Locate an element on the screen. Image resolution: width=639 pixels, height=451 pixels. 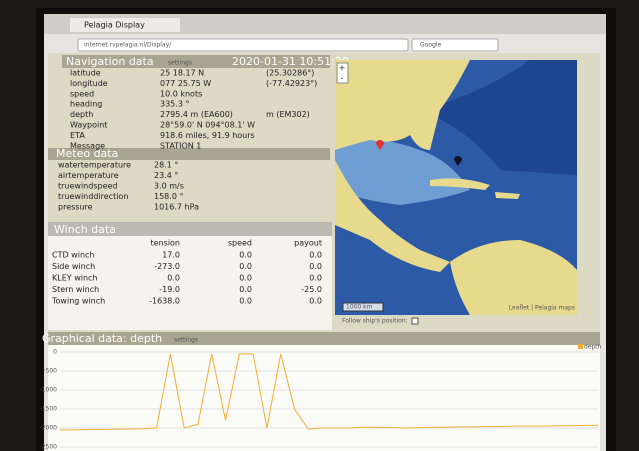
nav-cell: Message is located at coordinates (87, 145).